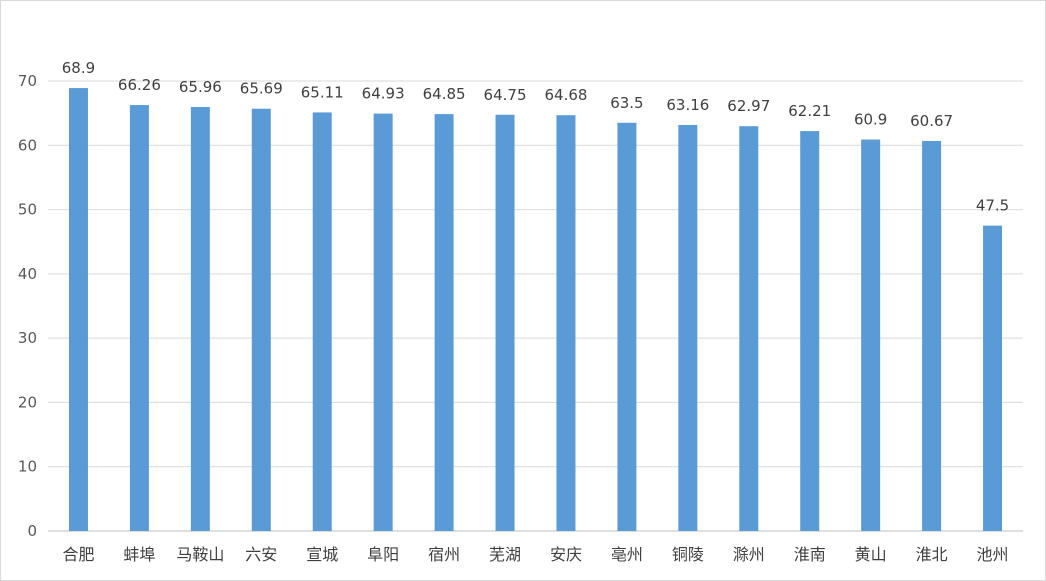  What do you see at coordinates (931, 121) in the screenshot?
I see `data-label: 60.67` at bounding box center [931, 121].